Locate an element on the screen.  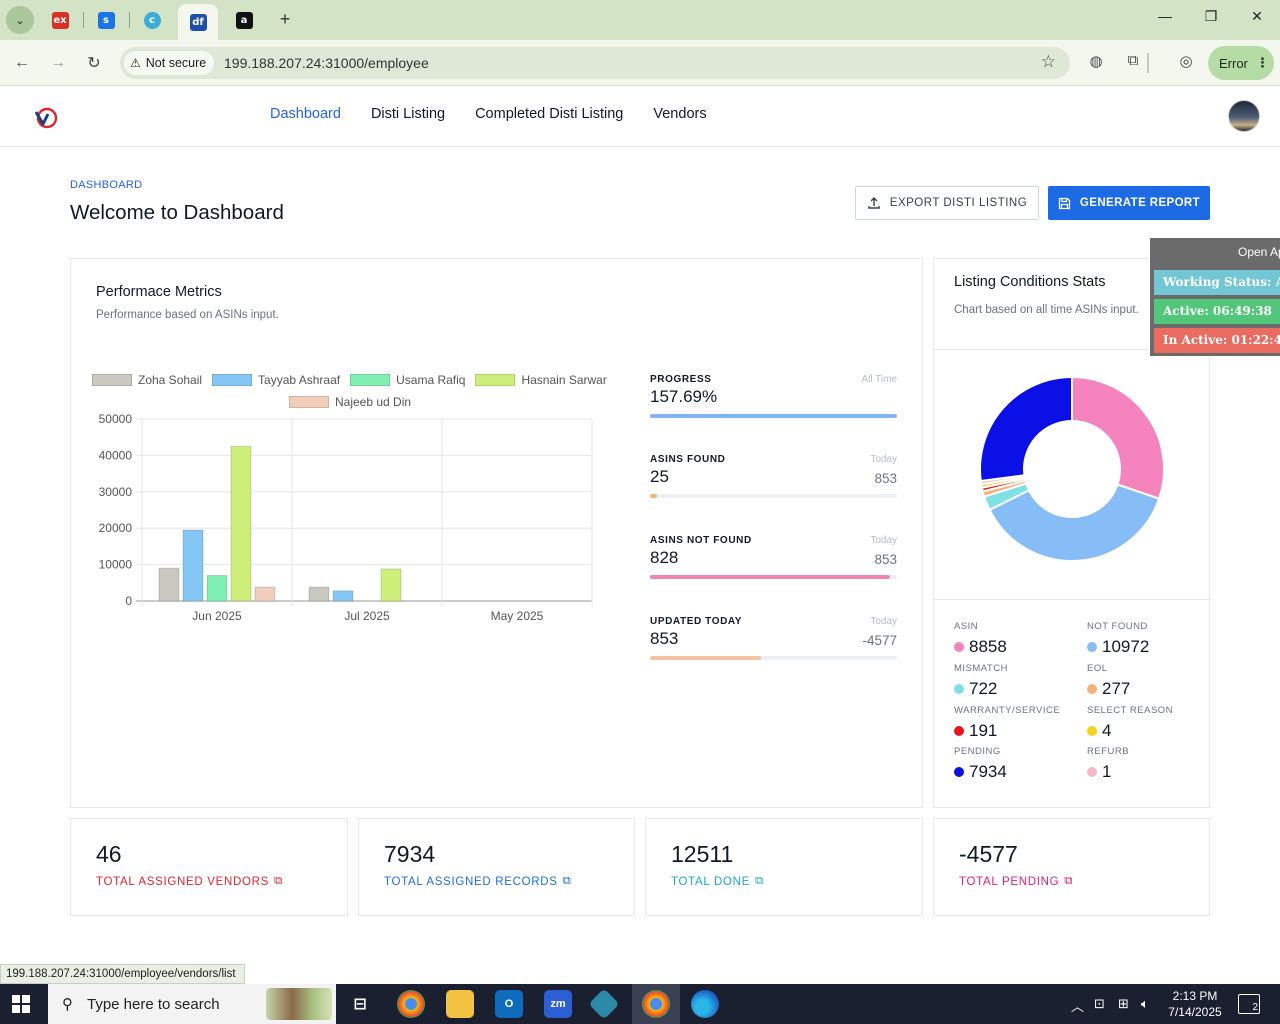
volume-icon: 🔈︎ is located at coordinates (1145, 1003).